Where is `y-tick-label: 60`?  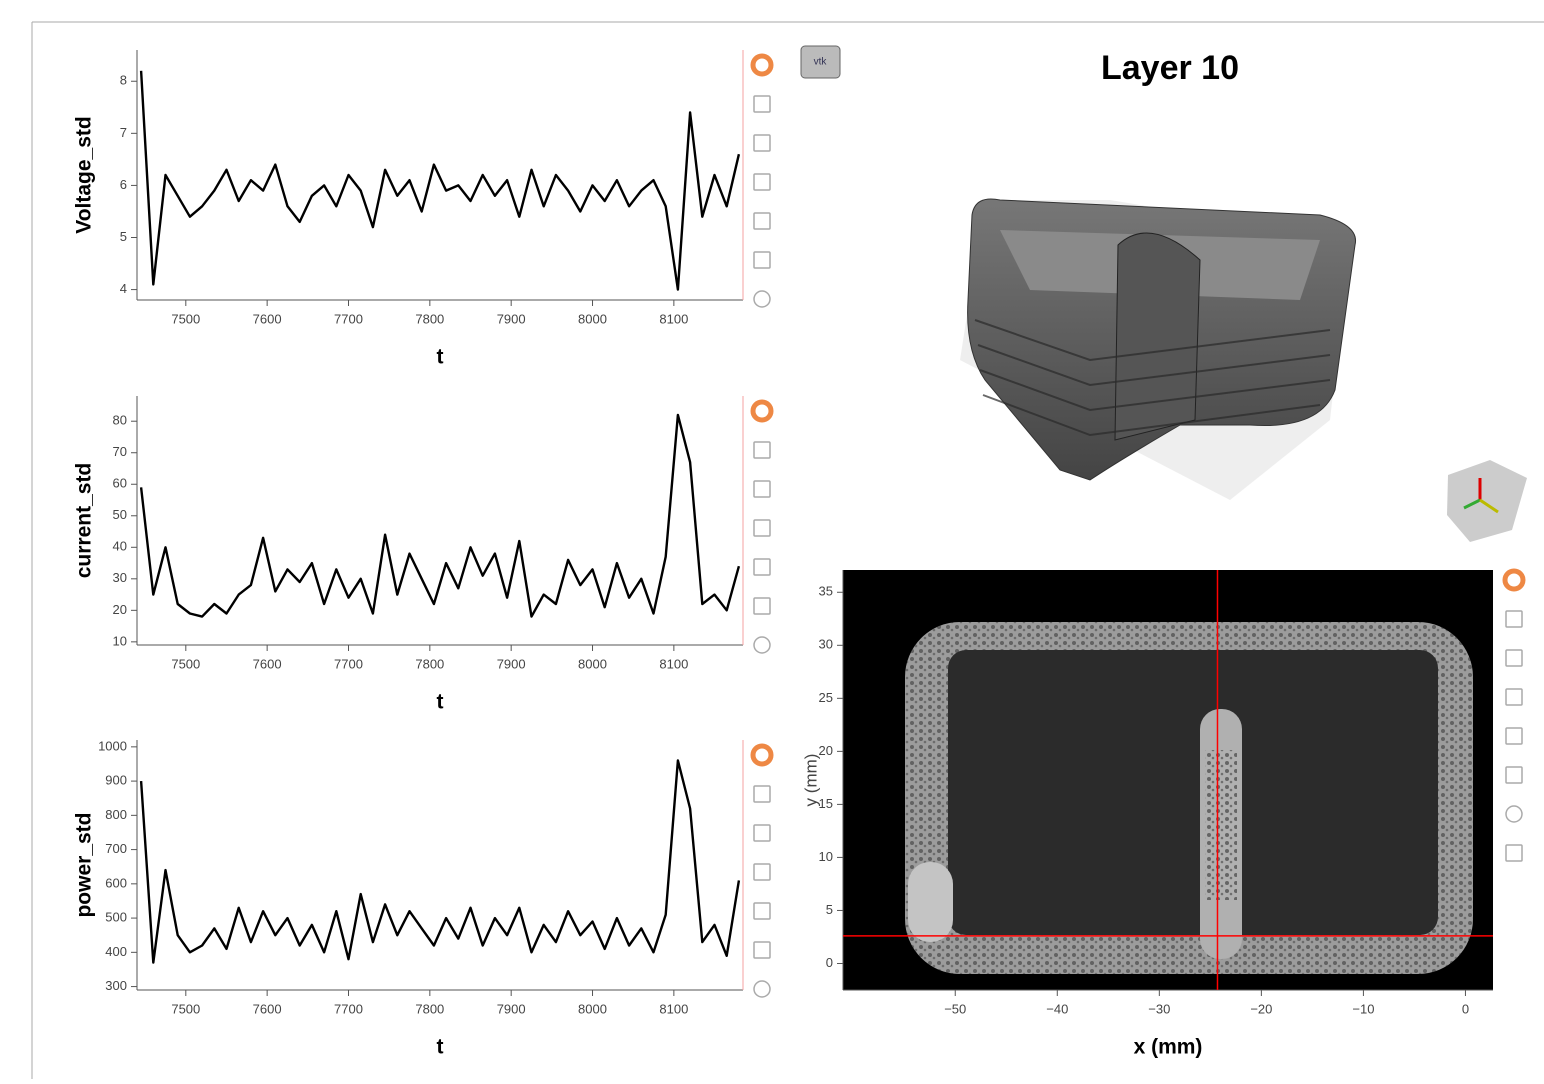
y-tick-label: 60 is located at coordinates (120, 483).